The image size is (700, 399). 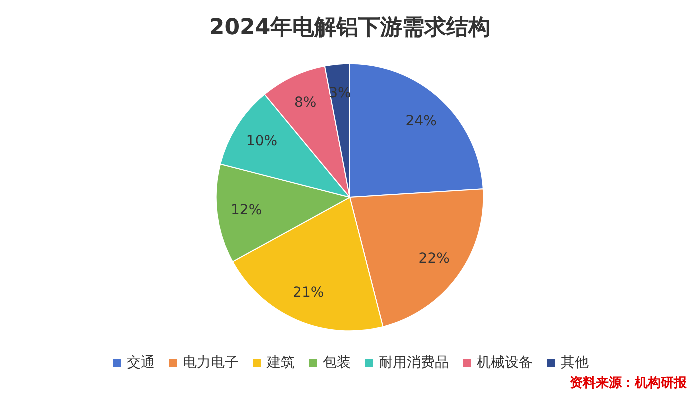 What do you see at coordinates (141, 363) in the screenshot?
I see `legend-label: 交通` at bounding box center [141, 363].